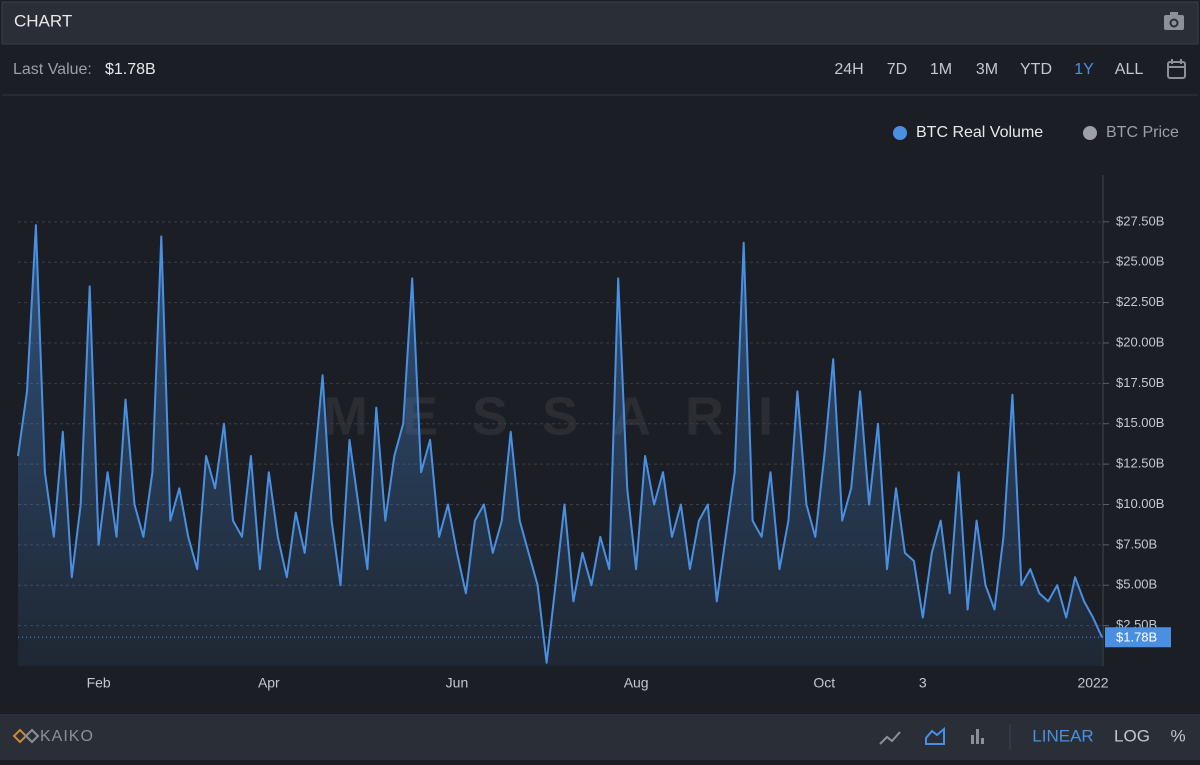 The width and height of the screenshot is (1200, 765). What do you see at coordinates (1140, 503) in the screenshot?
I see `y-tick-label: $10.00B` at bounding box center [1140, 503].